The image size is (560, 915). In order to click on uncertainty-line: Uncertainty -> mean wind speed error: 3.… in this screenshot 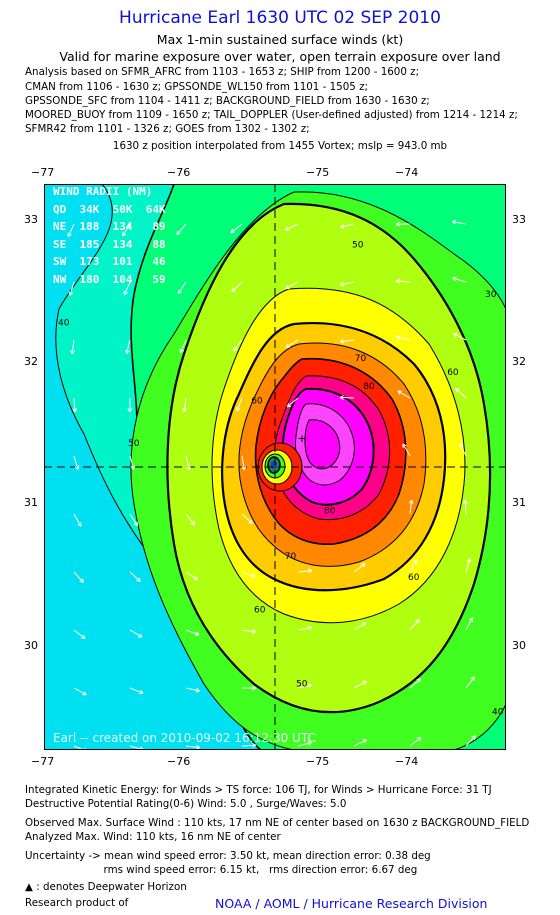, I will do `click(228, 856)`.